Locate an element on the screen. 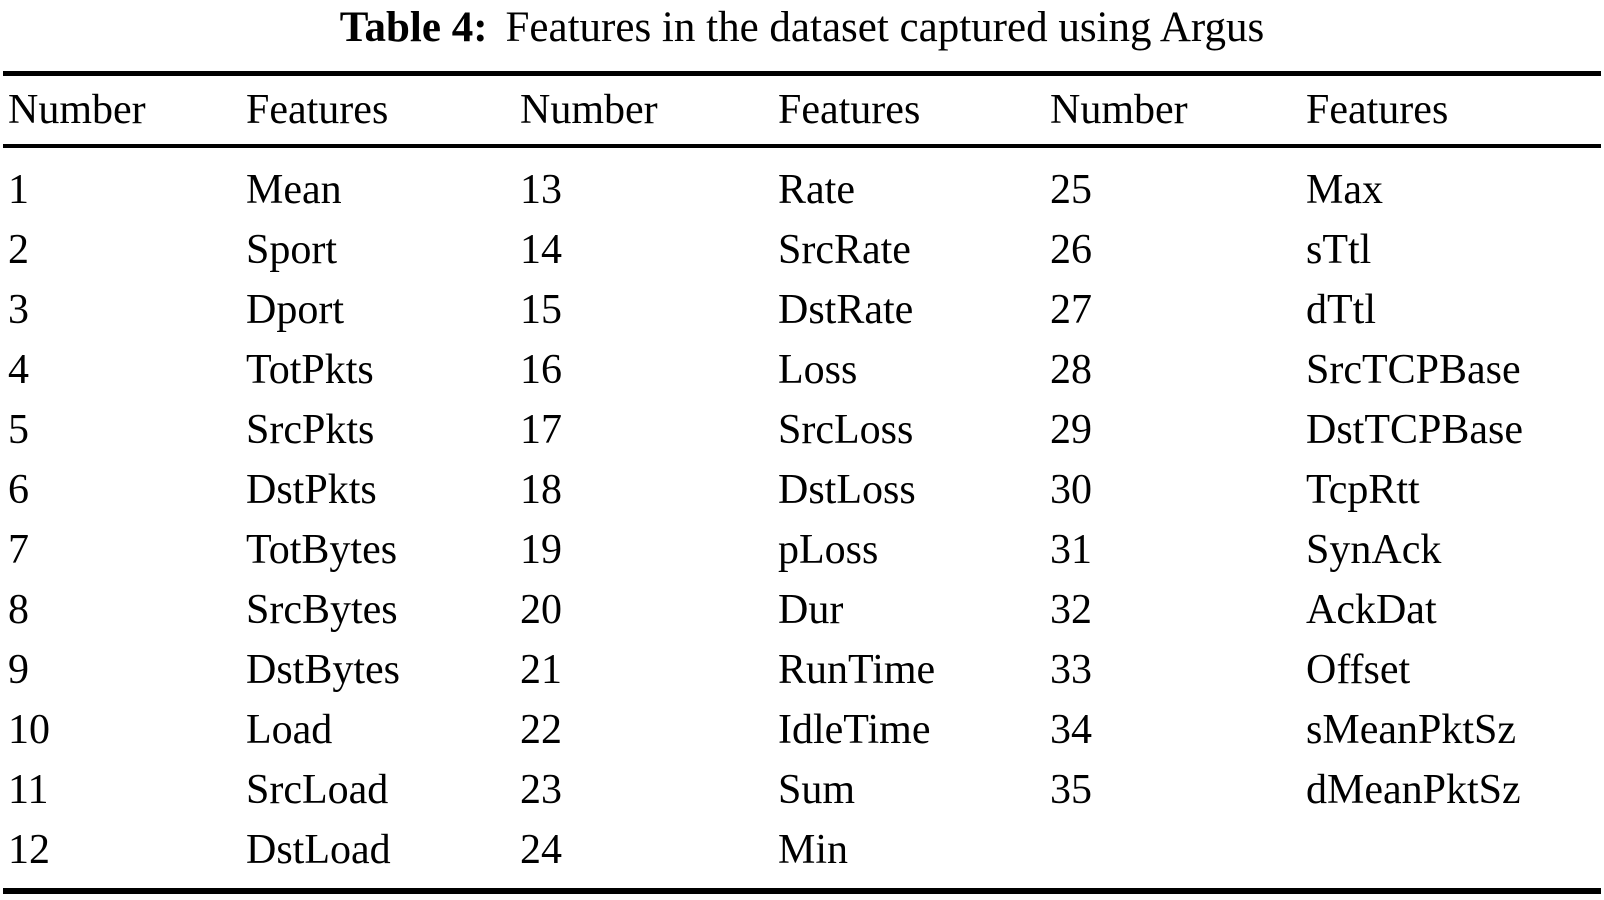 This screenshot has height=900, width=1604. table-row: 5 SrcPkts 17 SrcLoss 29 DstTCPBase is located at coordinates (806, 430).